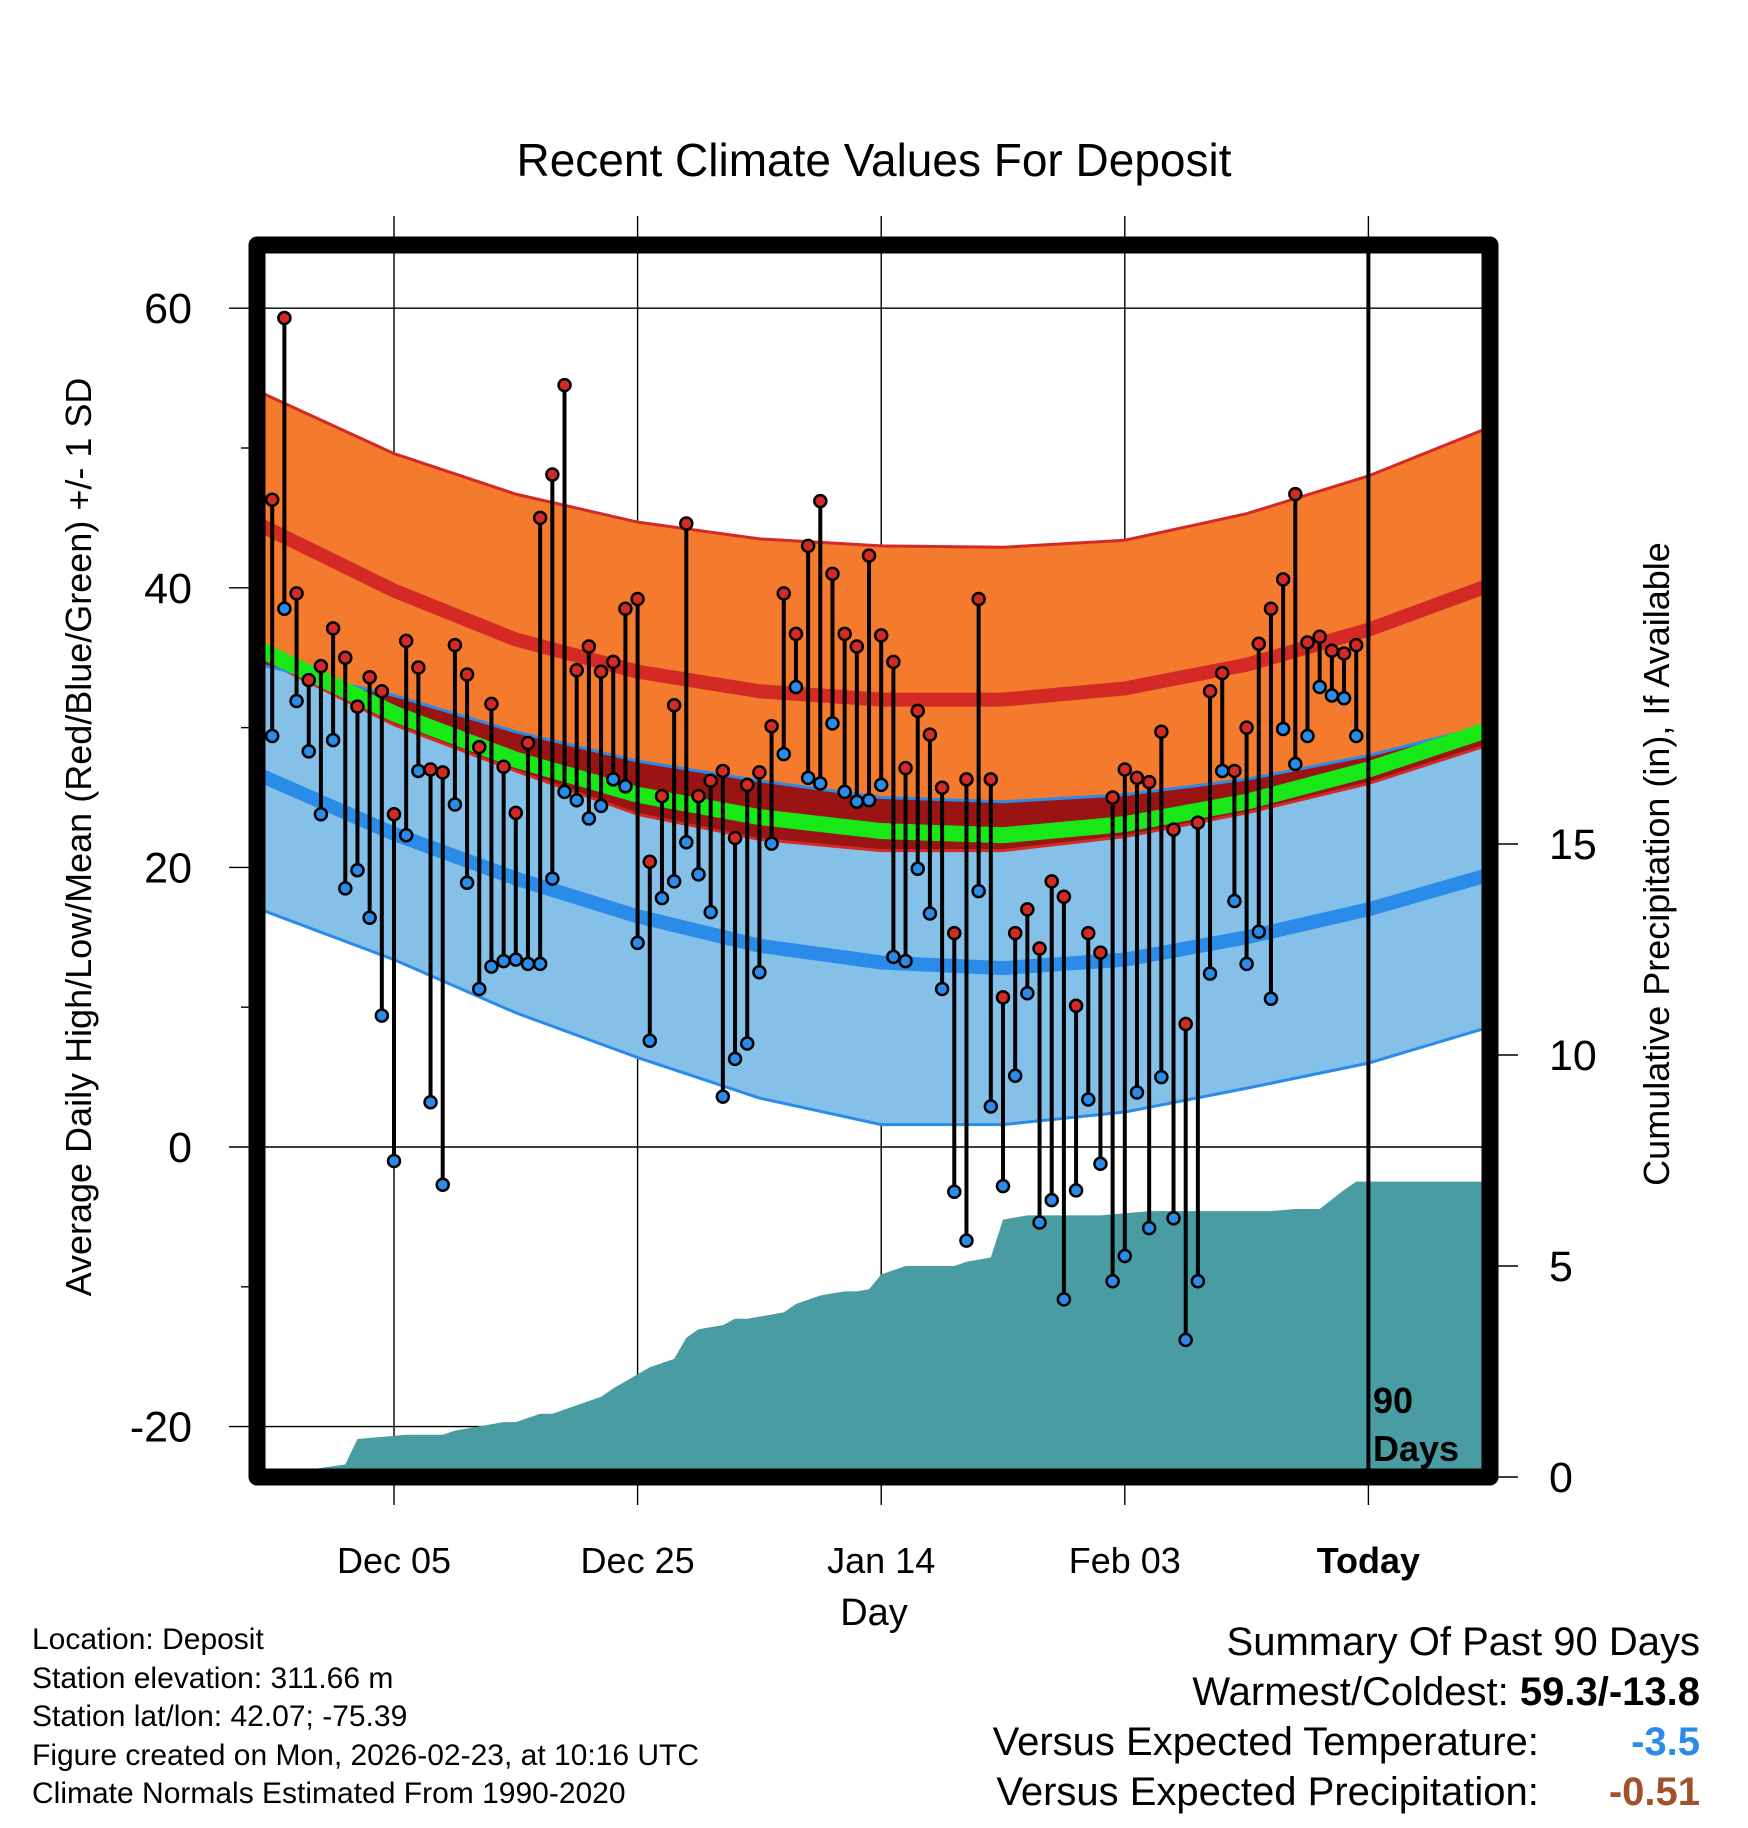 Image resolution: width=1748 pixels, height=1828 pixels. I want to click on latlon-text: Station lat/lon: 42.07; -75.39, so click(220, 1716).